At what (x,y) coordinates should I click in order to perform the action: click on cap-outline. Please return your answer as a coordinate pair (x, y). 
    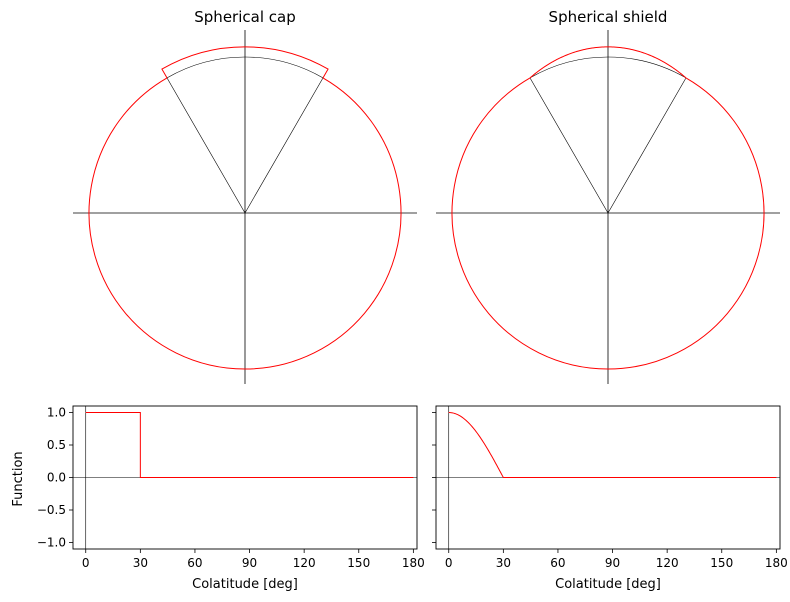
    Looking at the image, I should click on (245, 62).